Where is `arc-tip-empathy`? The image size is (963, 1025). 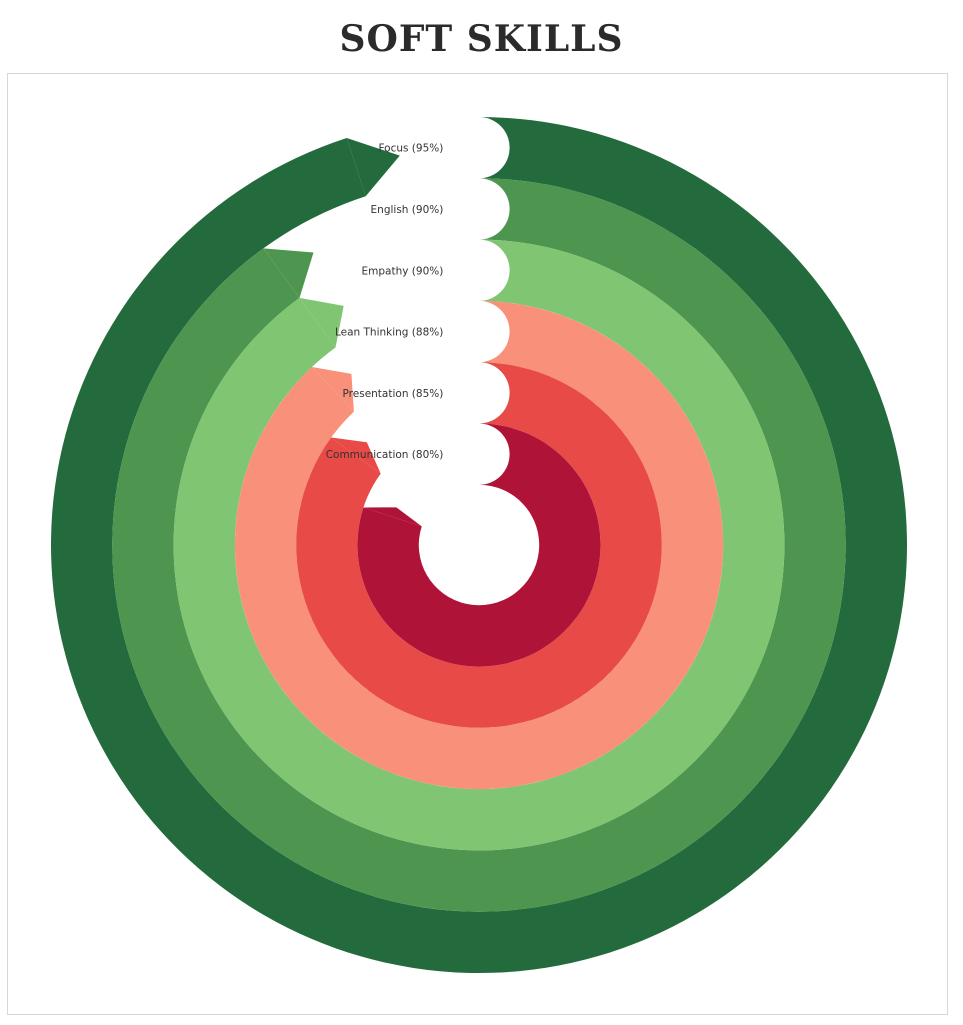
arc-tip-empathy is located at coordinates (321, 322).